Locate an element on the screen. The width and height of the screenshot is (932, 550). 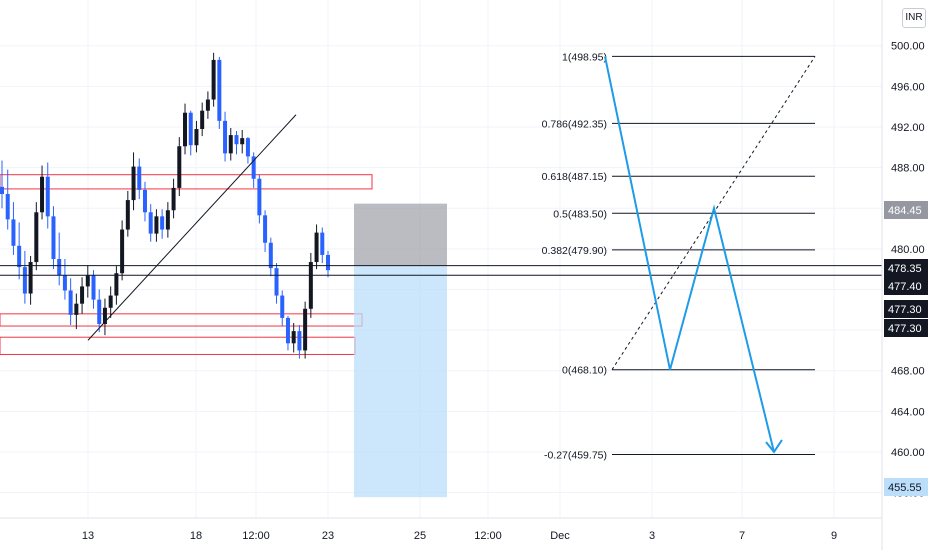
price-badge-label: 484.45 is located at coordinates (905, 211).